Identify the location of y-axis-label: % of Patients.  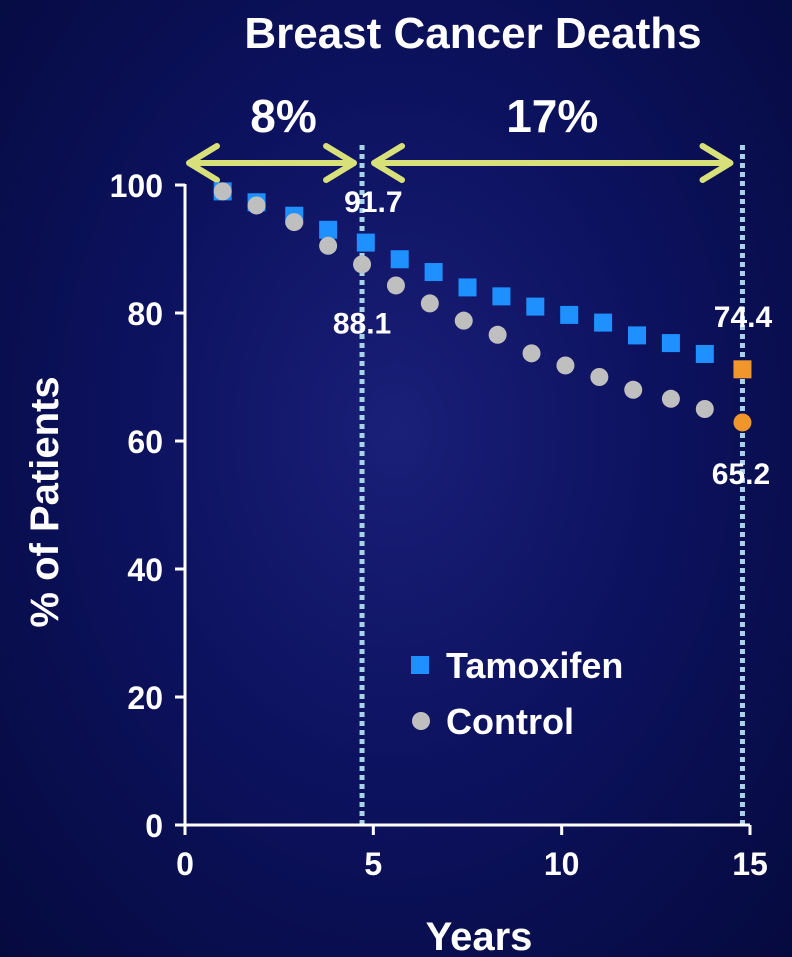
(45, 501).